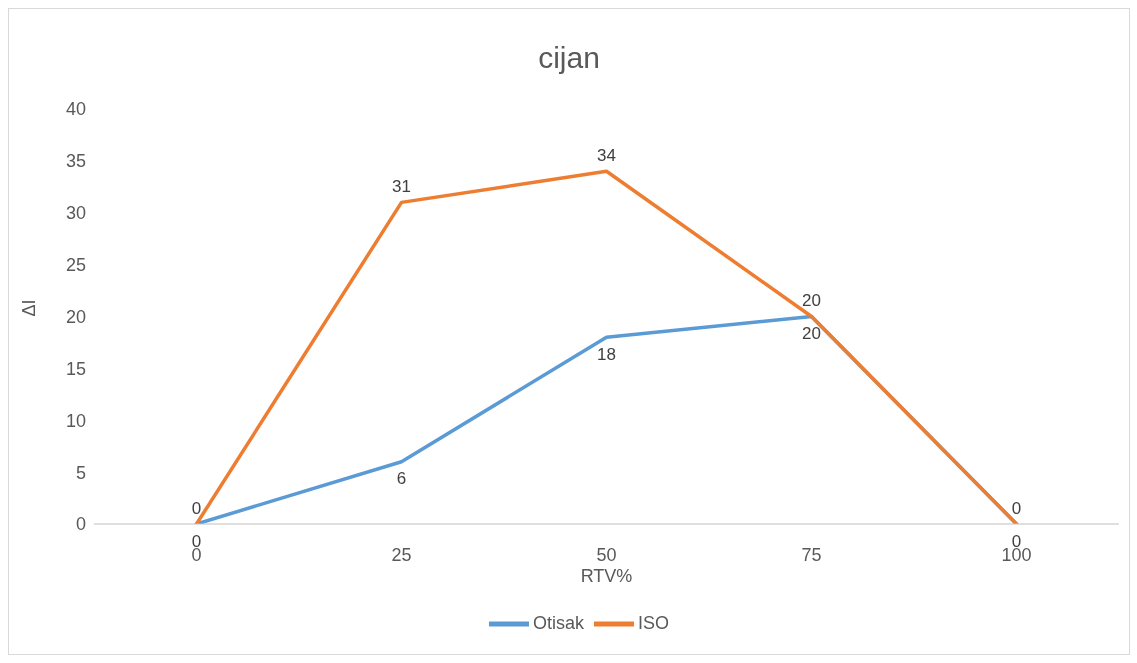  What do you see at coordinates (75, 420) in the screenshot?
I see `y-tick-label: 10` at bounding box center [75, 420].